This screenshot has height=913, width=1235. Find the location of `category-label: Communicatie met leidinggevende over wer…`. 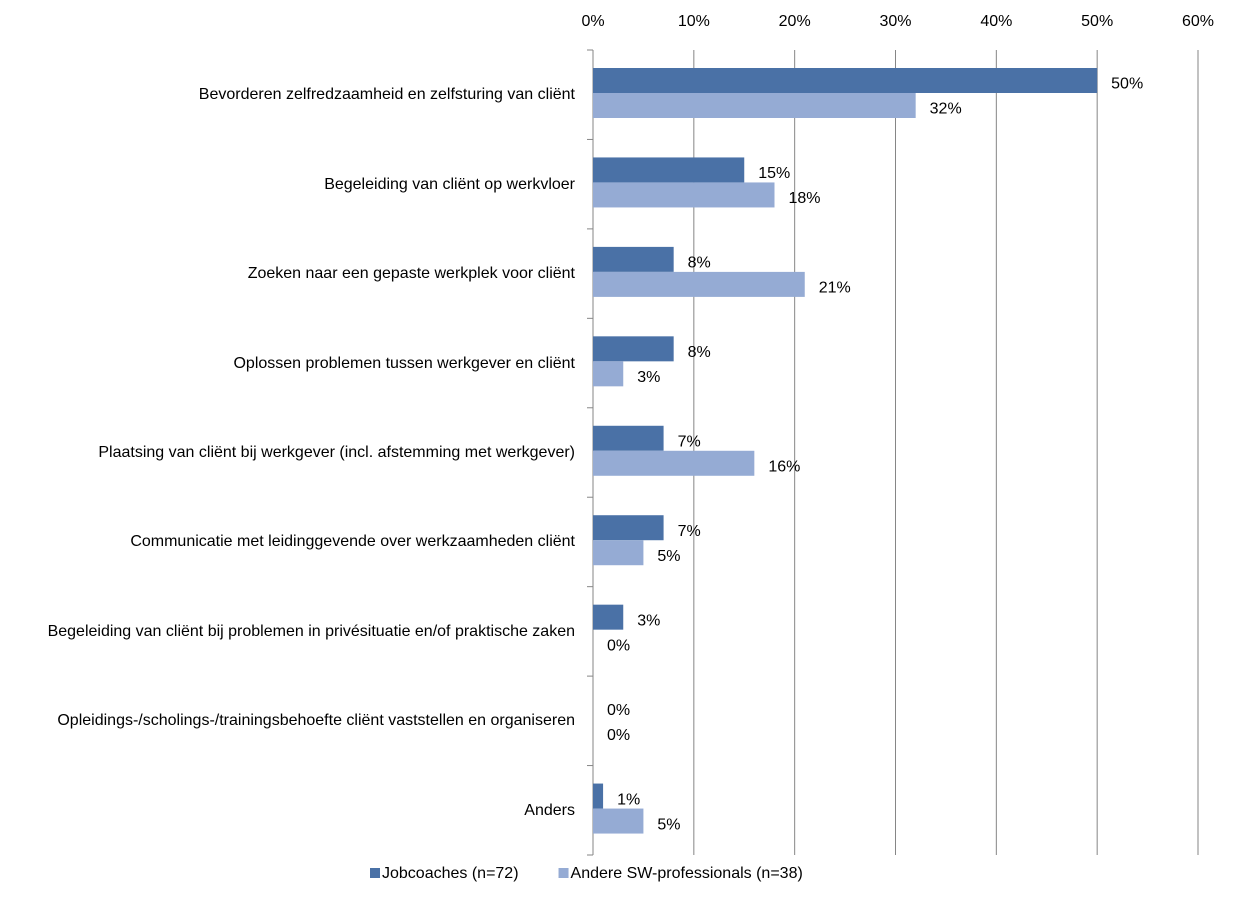

category-label: Communicatie met leidinggevende over wer… is located at coordinates (287, 541).